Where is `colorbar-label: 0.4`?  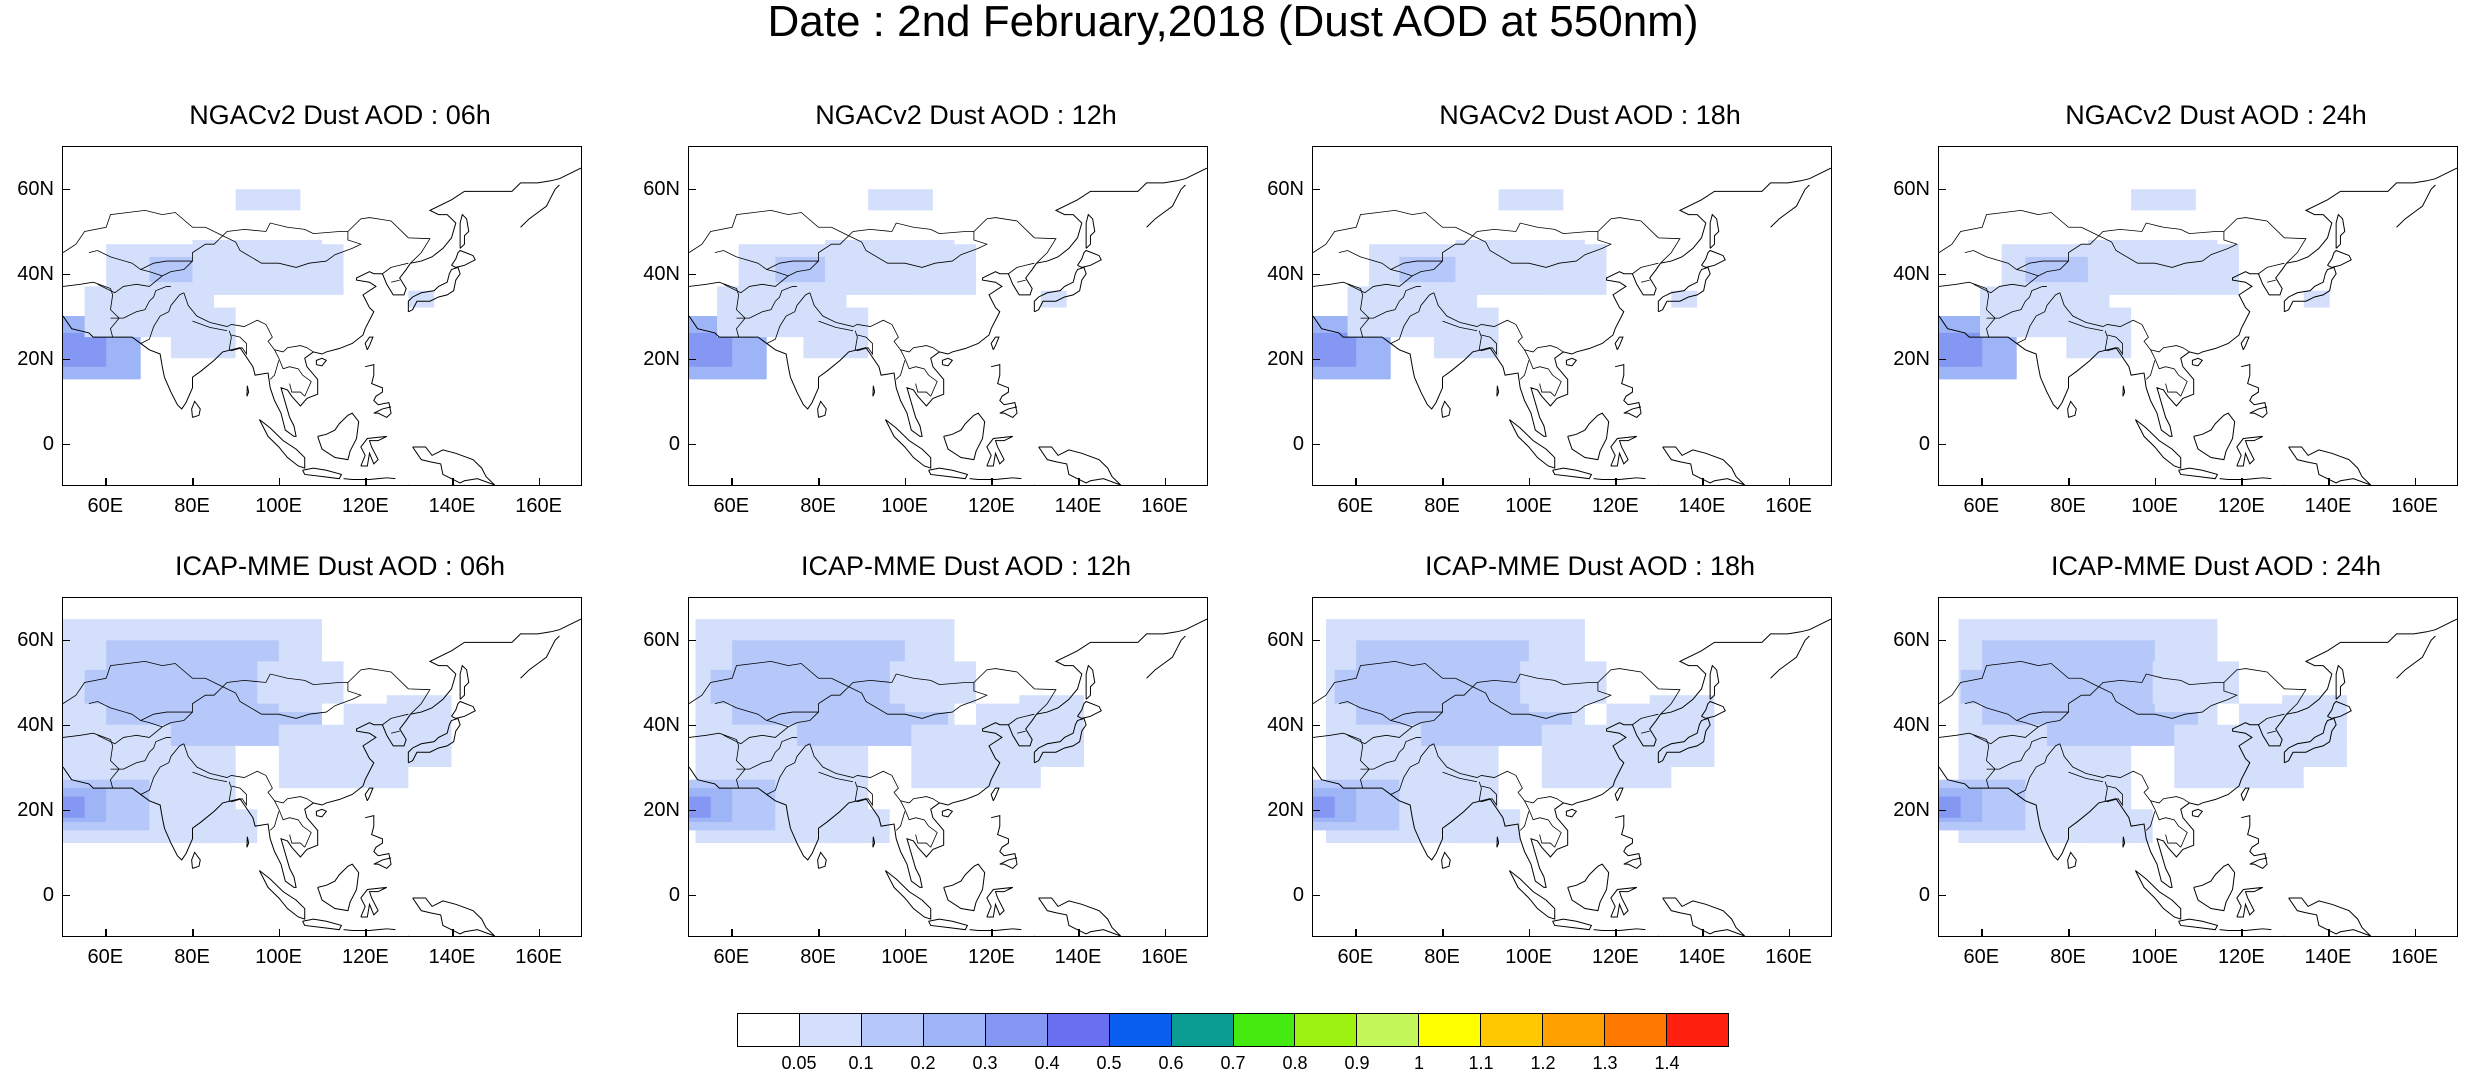 colorbar-label: 0.4 is located at coordinates (1047, 1063).